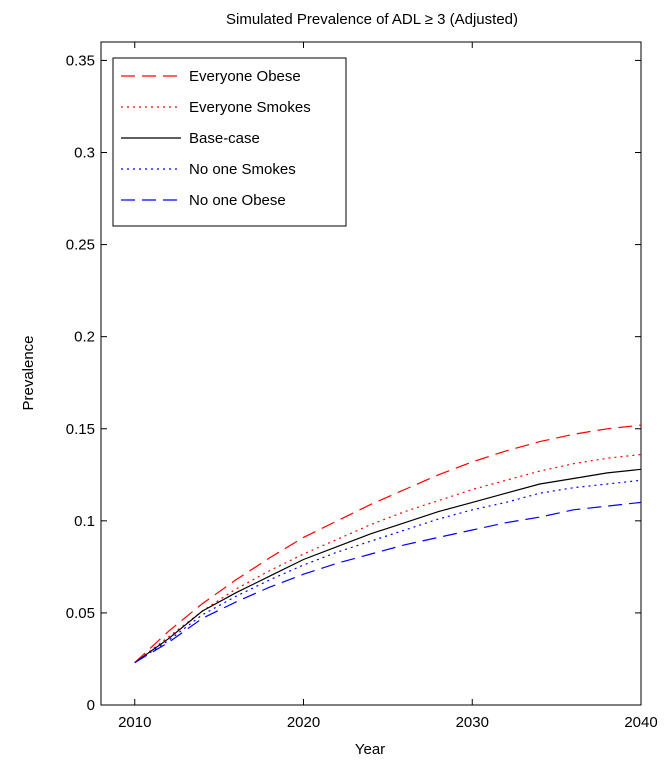 Image resolution: width=666 pixels, height=762 pixels. Describe the element at coordinates (80, 245) in the screenshot. I see `y-tick-label: 0.25` at that location.